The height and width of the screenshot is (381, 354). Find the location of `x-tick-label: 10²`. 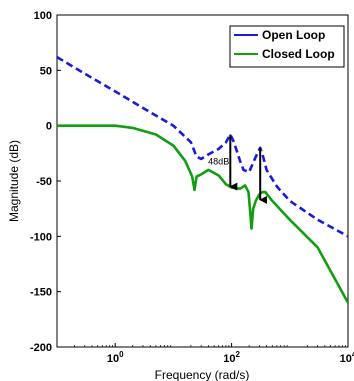

x-tick-label: 10² is located at coordinates (231, 357).